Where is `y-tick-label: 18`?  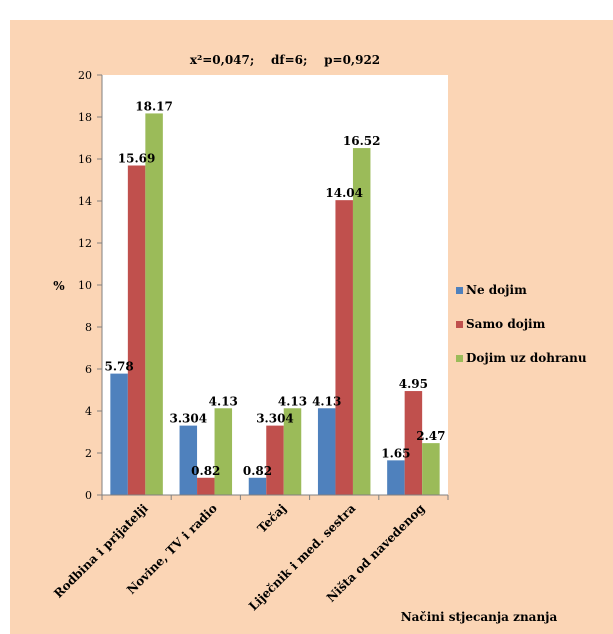
y-tick-label: 18 is located at coordinates (85, 117).